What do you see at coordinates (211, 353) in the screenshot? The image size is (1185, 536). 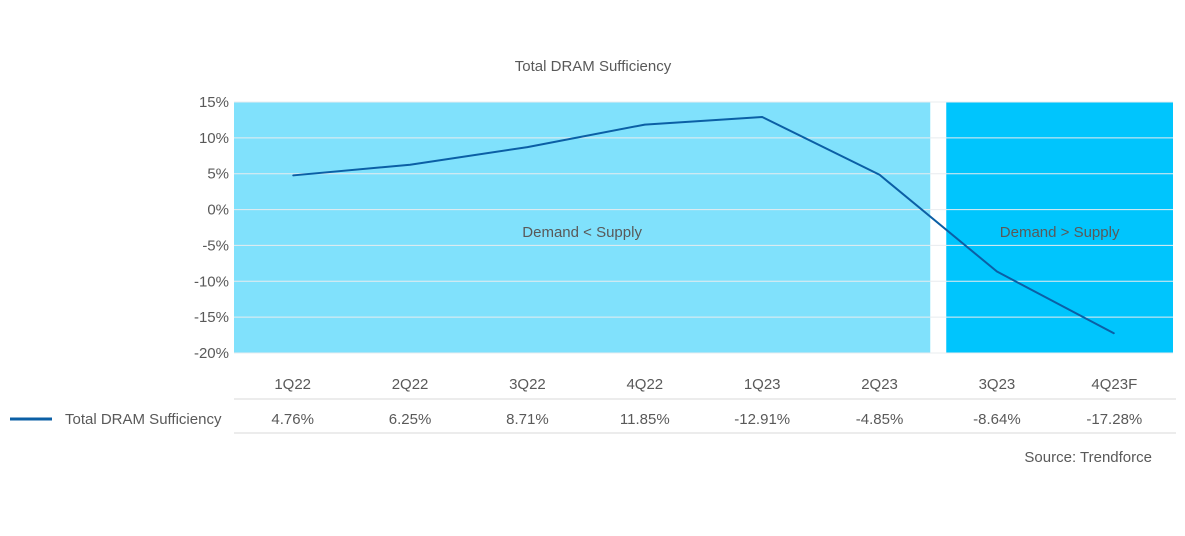 I see `y-tick-label: -20%` at bounding box center [211, 353].